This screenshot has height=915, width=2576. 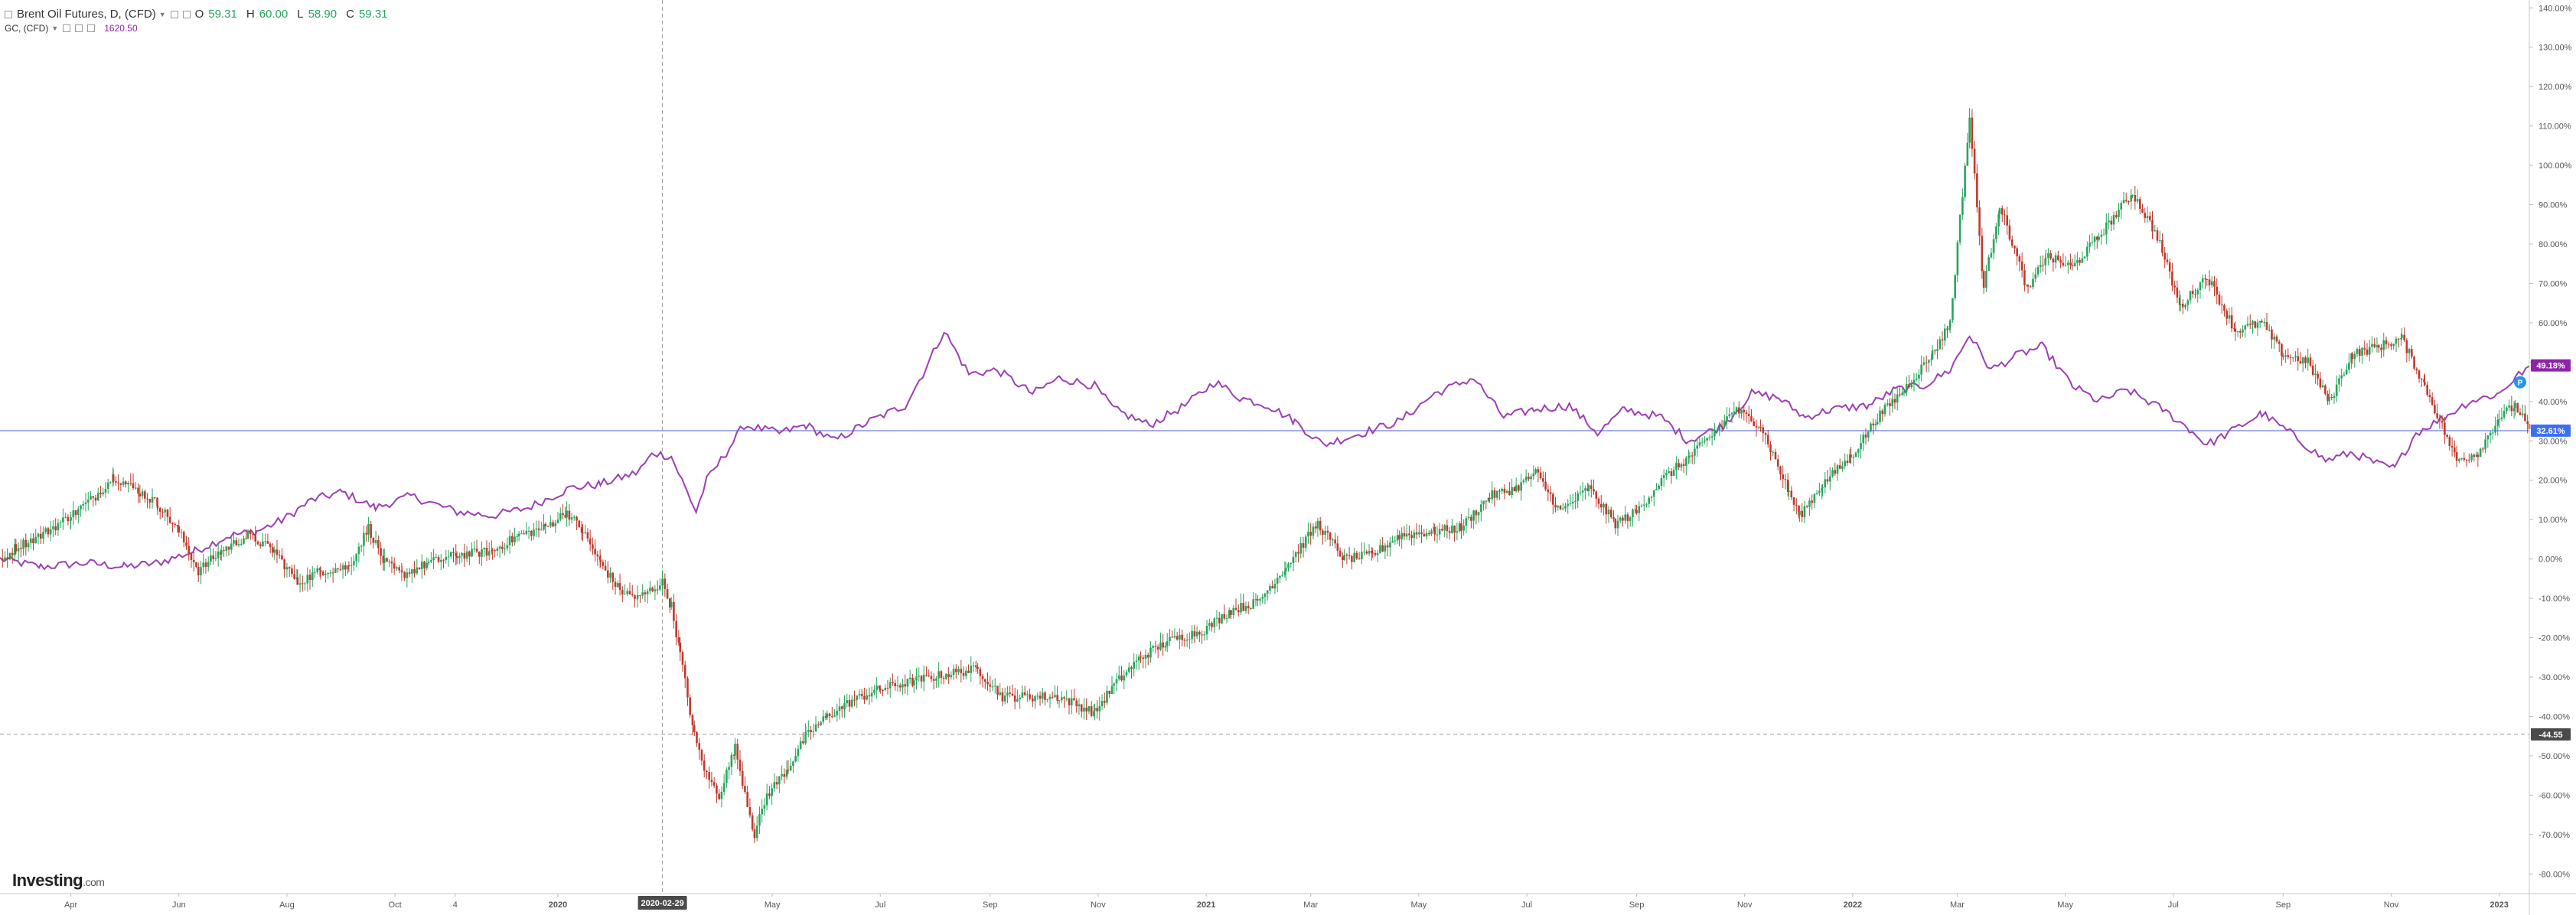 I want to click on remove-icon, so click(x=91, y=28).